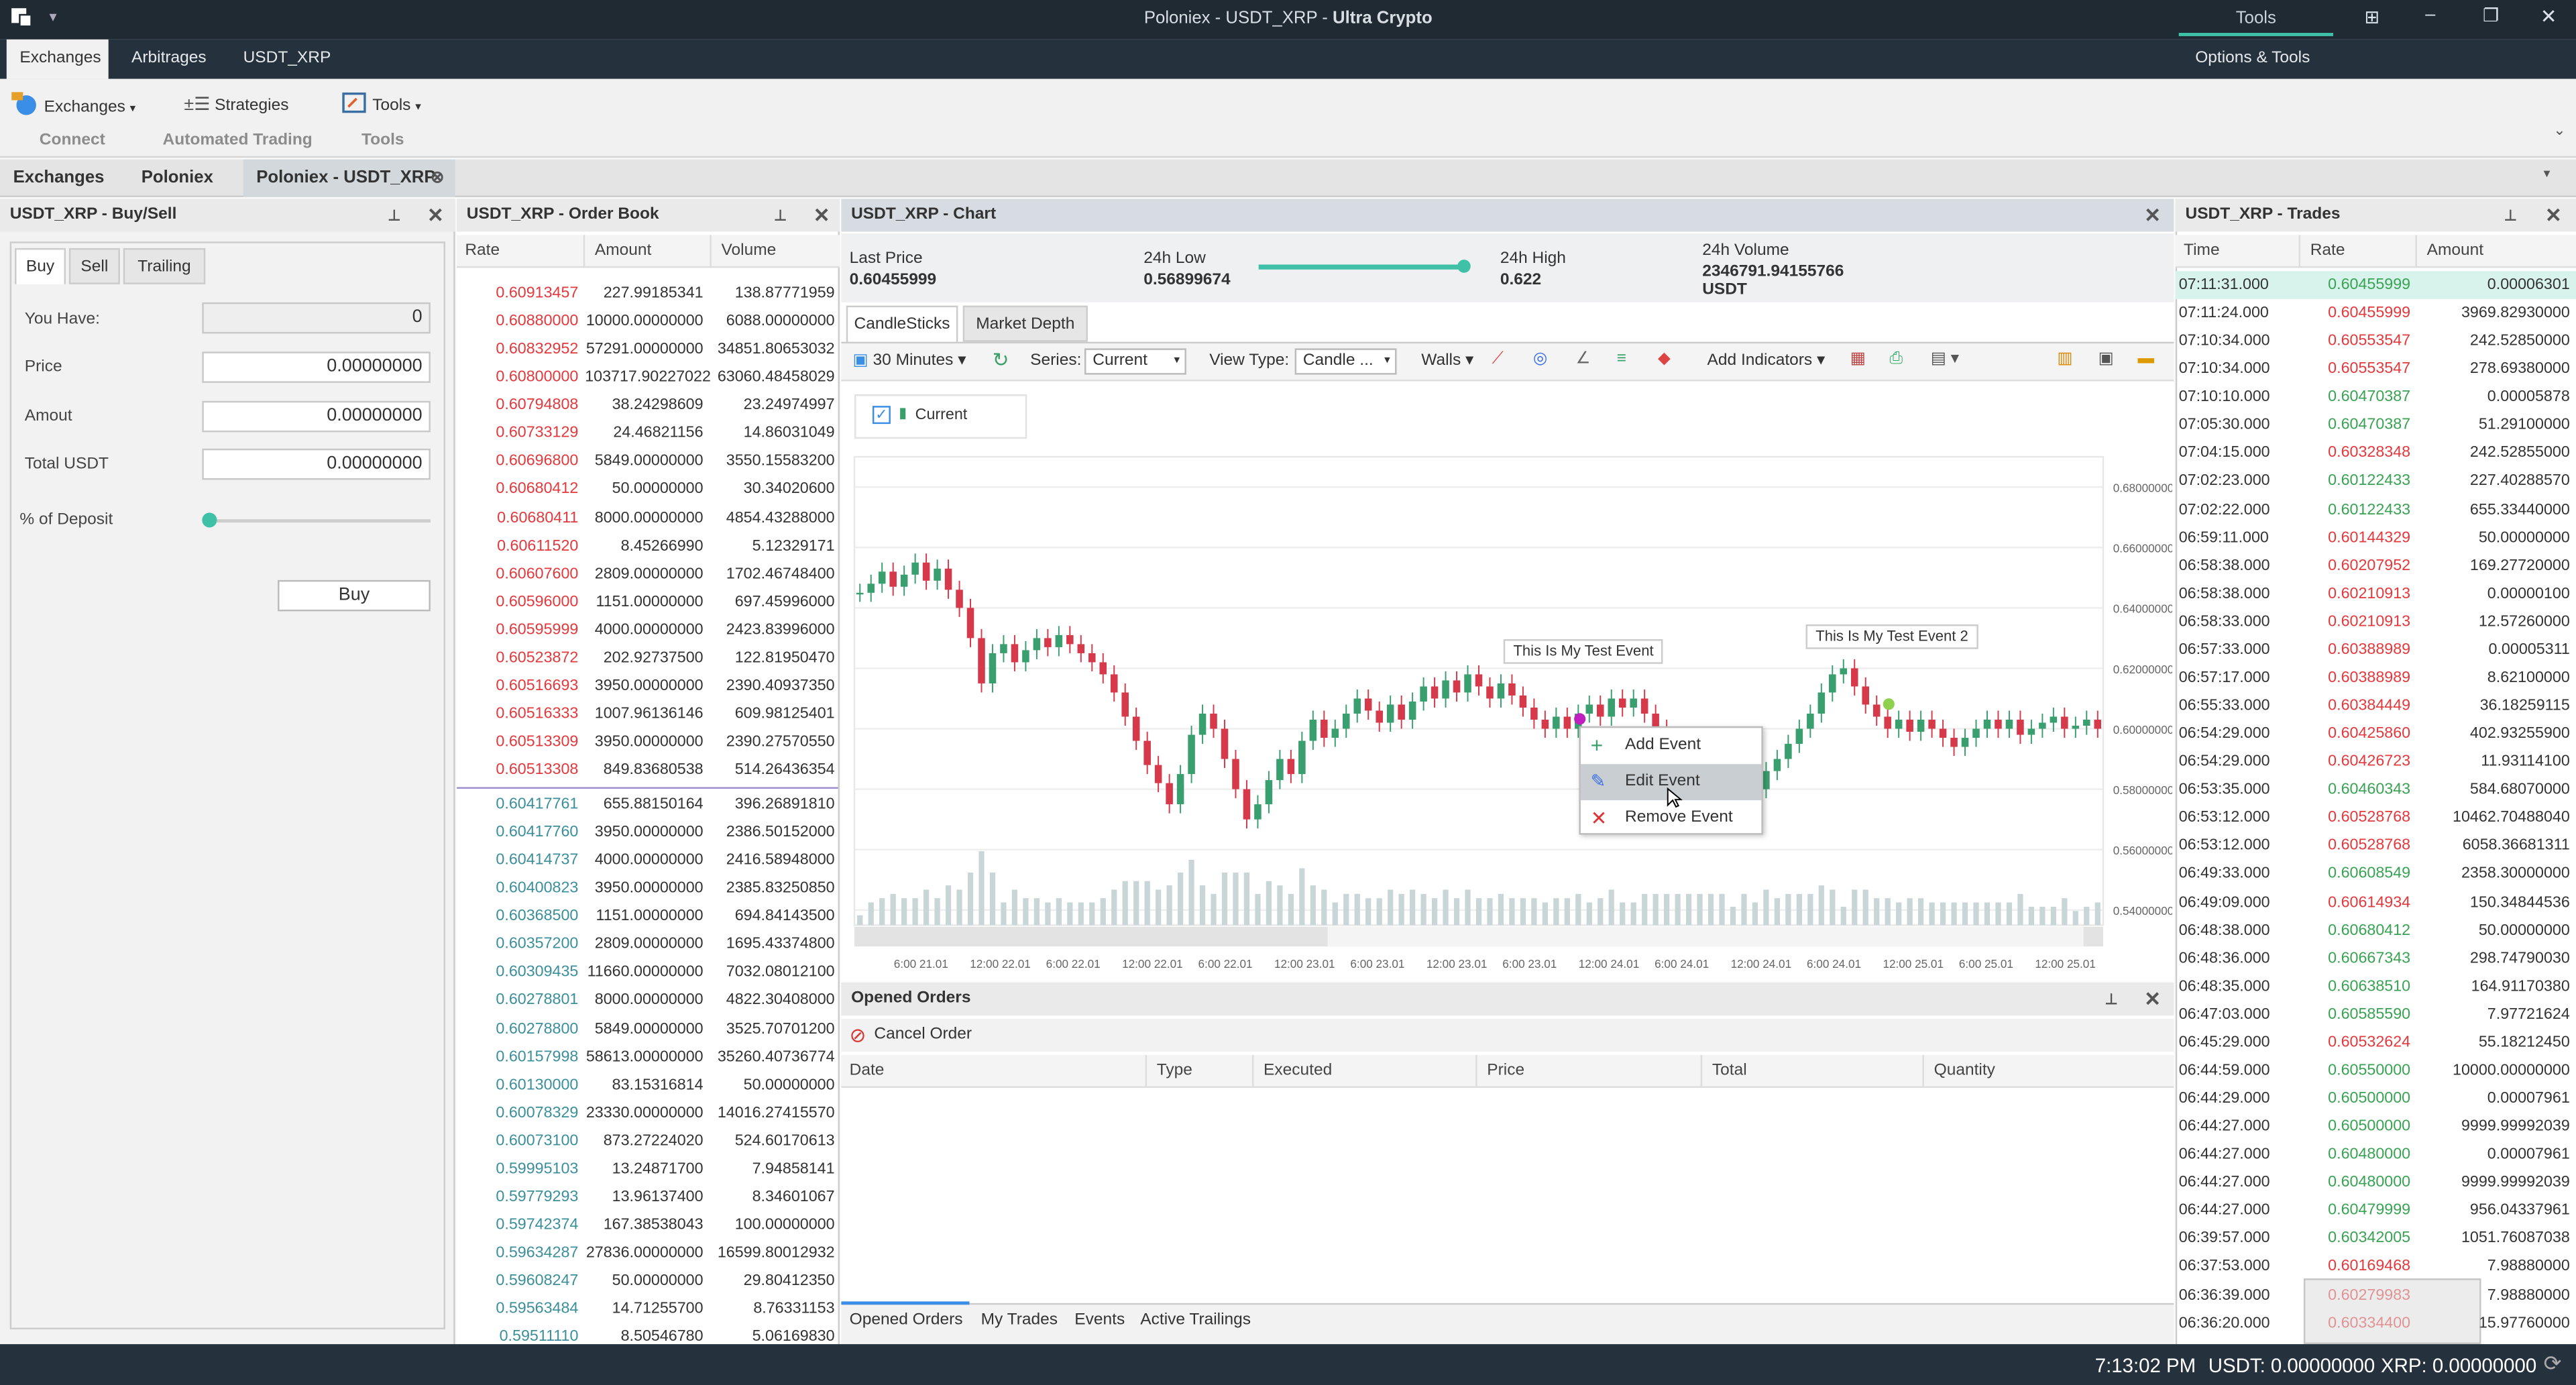 This screenshot has width=2576, height=1385. Describe the element at coordinates (236, 105) in the screenshot. I see `strategies-ribbon-button: ±☰ Strategies` at that location.